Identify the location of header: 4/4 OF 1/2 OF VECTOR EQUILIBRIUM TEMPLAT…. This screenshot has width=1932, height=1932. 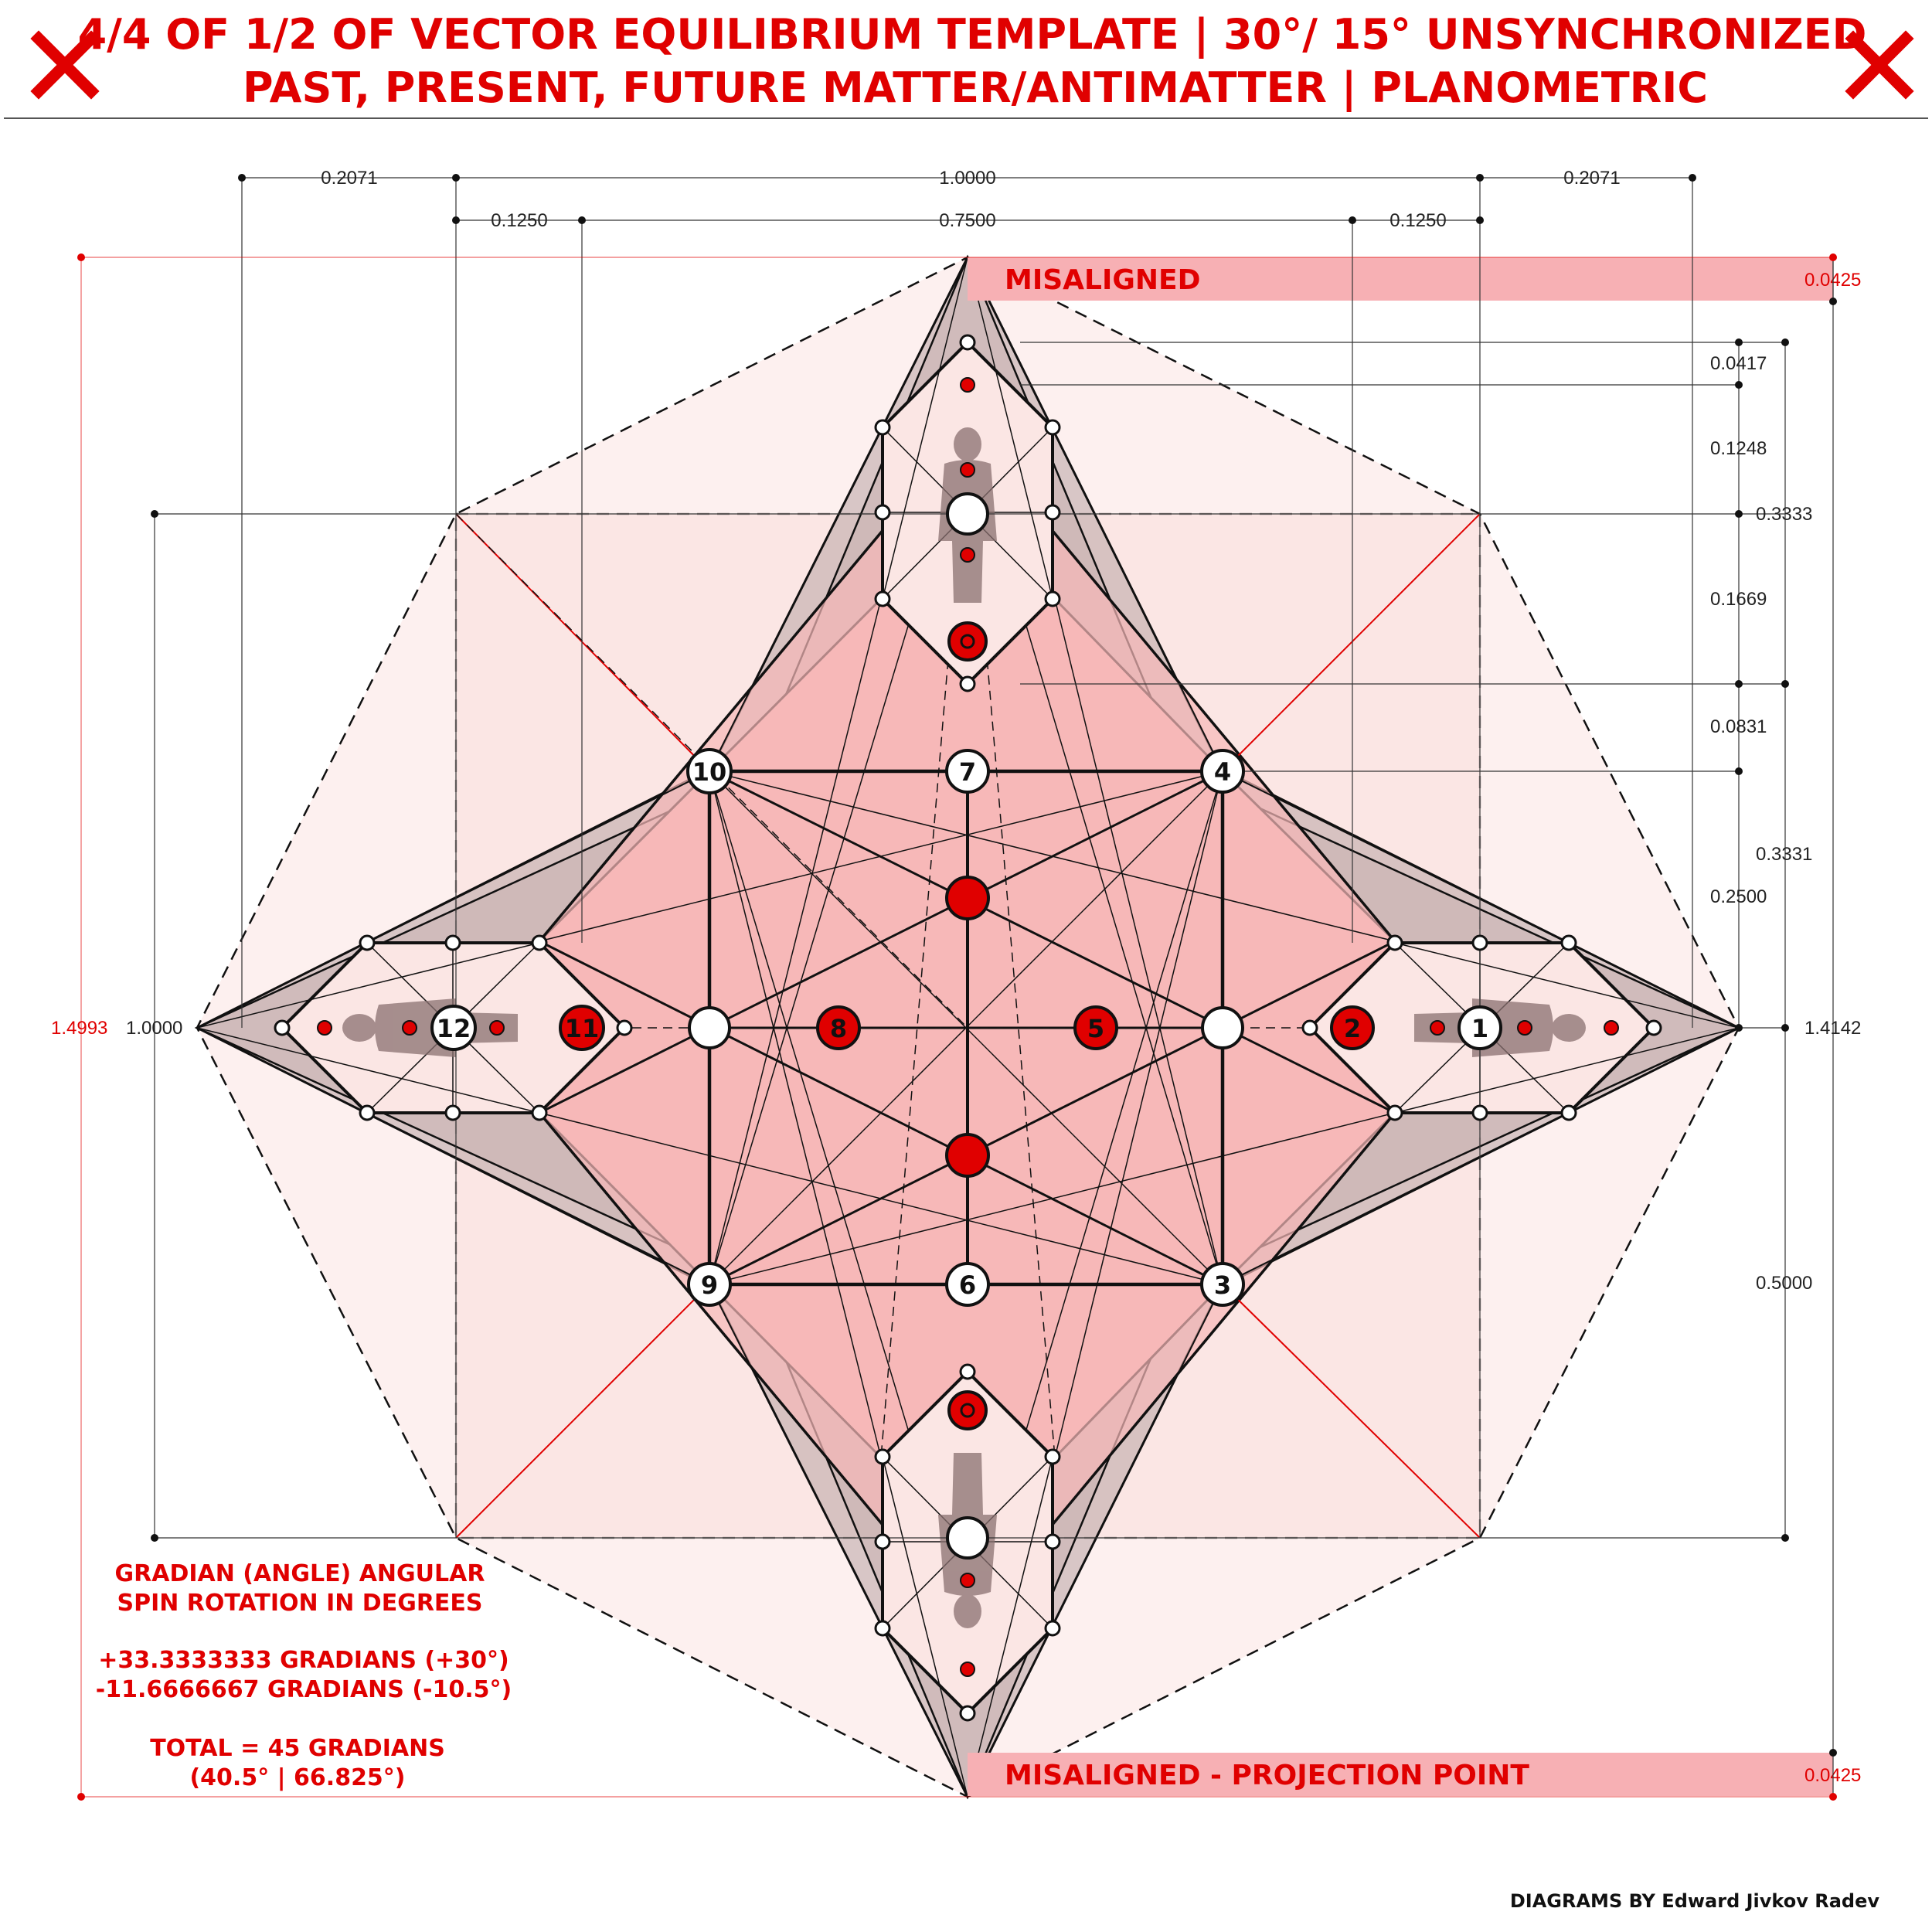
(966, 64).